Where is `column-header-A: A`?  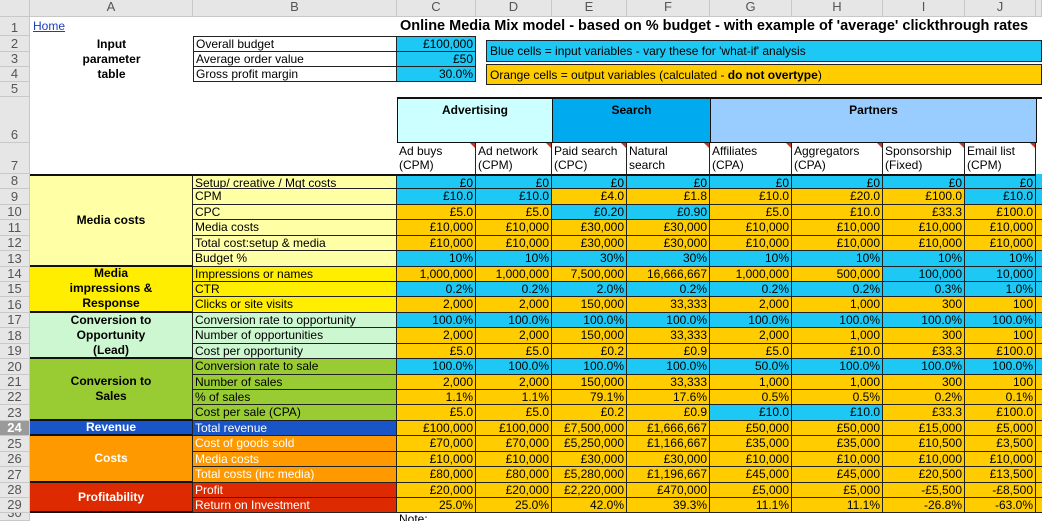 column-header-A: A is located at coordinates (111, 8).